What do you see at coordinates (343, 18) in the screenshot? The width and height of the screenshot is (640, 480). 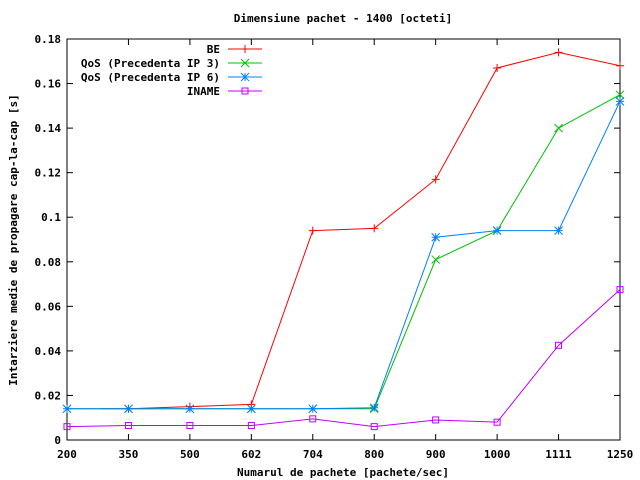 I see `chart-title: Dimensiune pachet - 1400 [octeti]` at bounding box center [343, 18].